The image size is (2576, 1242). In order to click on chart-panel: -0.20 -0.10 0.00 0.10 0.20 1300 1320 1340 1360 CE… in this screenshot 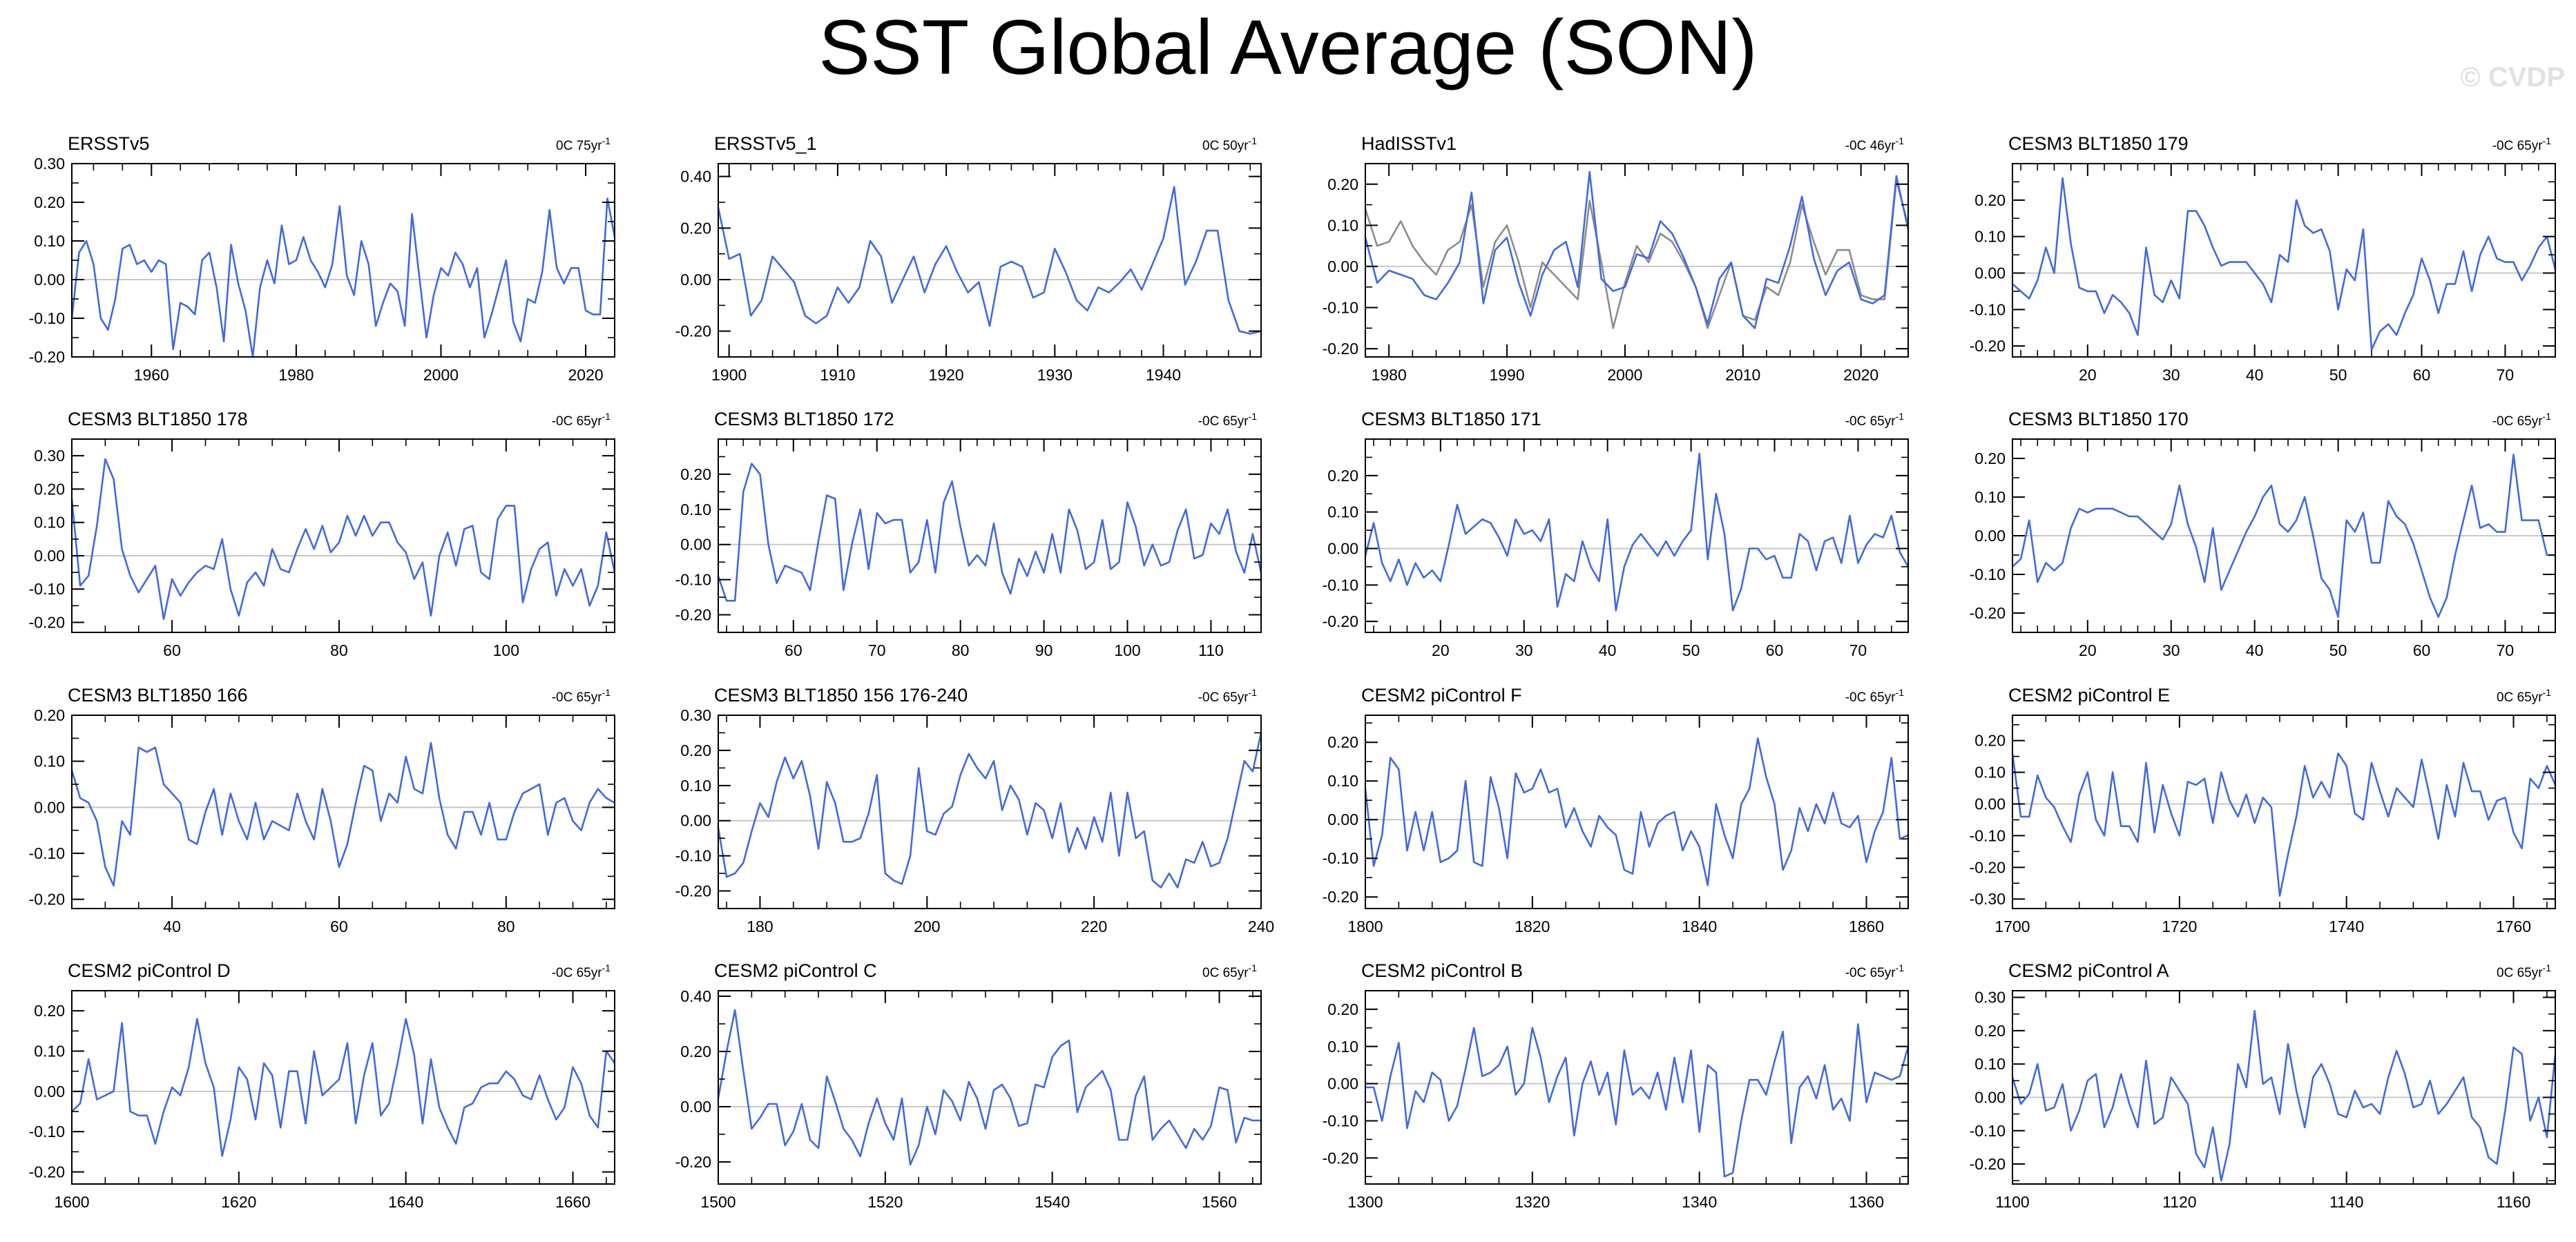, I will do `click(1616, 1085)`.